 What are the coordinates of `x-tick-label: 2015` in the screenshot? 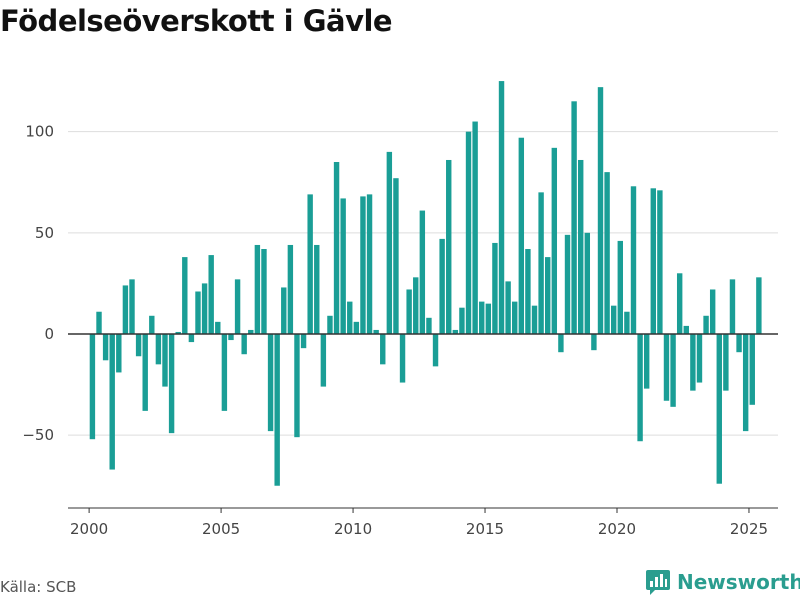 It's located at (485, 529).